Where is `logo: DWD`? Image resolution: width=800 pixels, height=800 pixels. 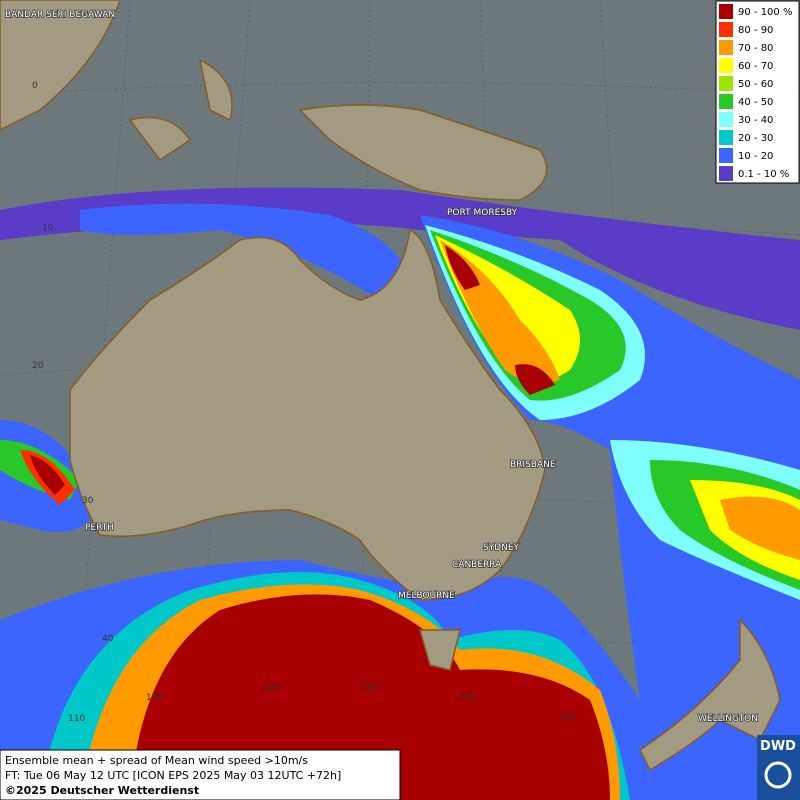
logo: DWD is located at coordinates (778, 767).